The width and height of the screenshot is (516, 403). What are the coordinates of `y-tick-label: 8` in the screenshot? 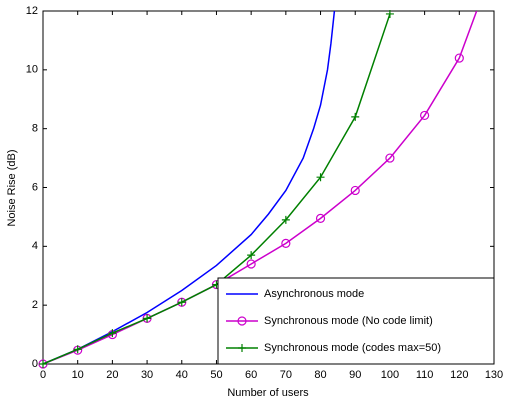 It's located at (35, 129).